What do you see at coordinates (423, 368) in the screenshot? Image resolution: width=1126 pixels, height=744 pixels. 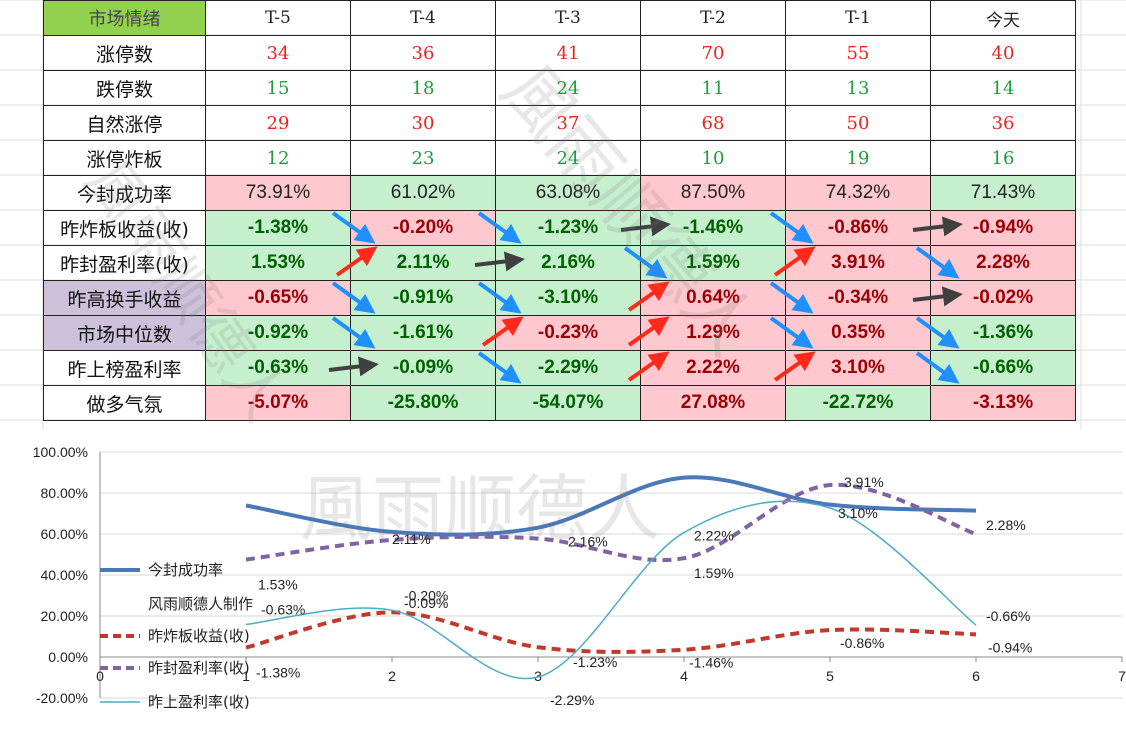 I see `table-cell: -0.09%` at bounding box center [423, 368].